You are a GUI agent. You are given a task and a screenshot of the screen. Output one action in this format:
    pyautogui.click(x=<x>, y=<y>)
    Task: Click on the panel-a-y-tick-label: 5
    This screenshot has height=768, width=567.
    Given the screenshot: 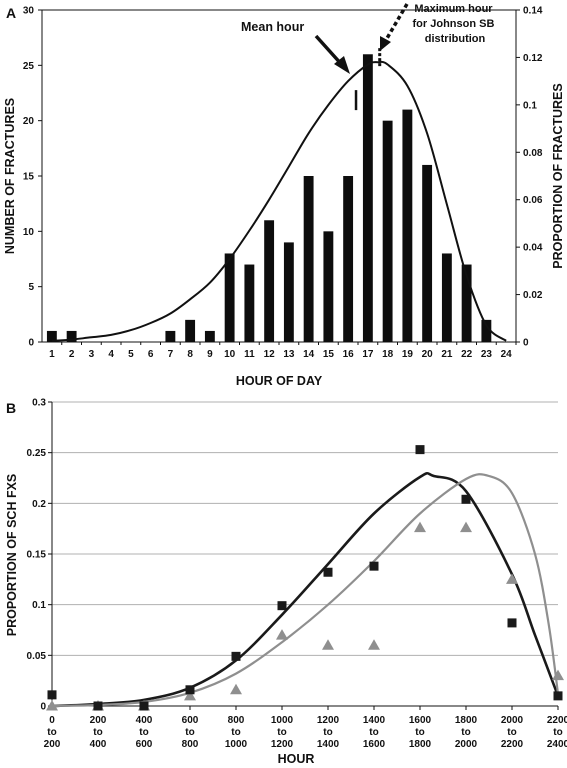 What is the action you would take?
    pyautogui.click(x=31, y=287)
    